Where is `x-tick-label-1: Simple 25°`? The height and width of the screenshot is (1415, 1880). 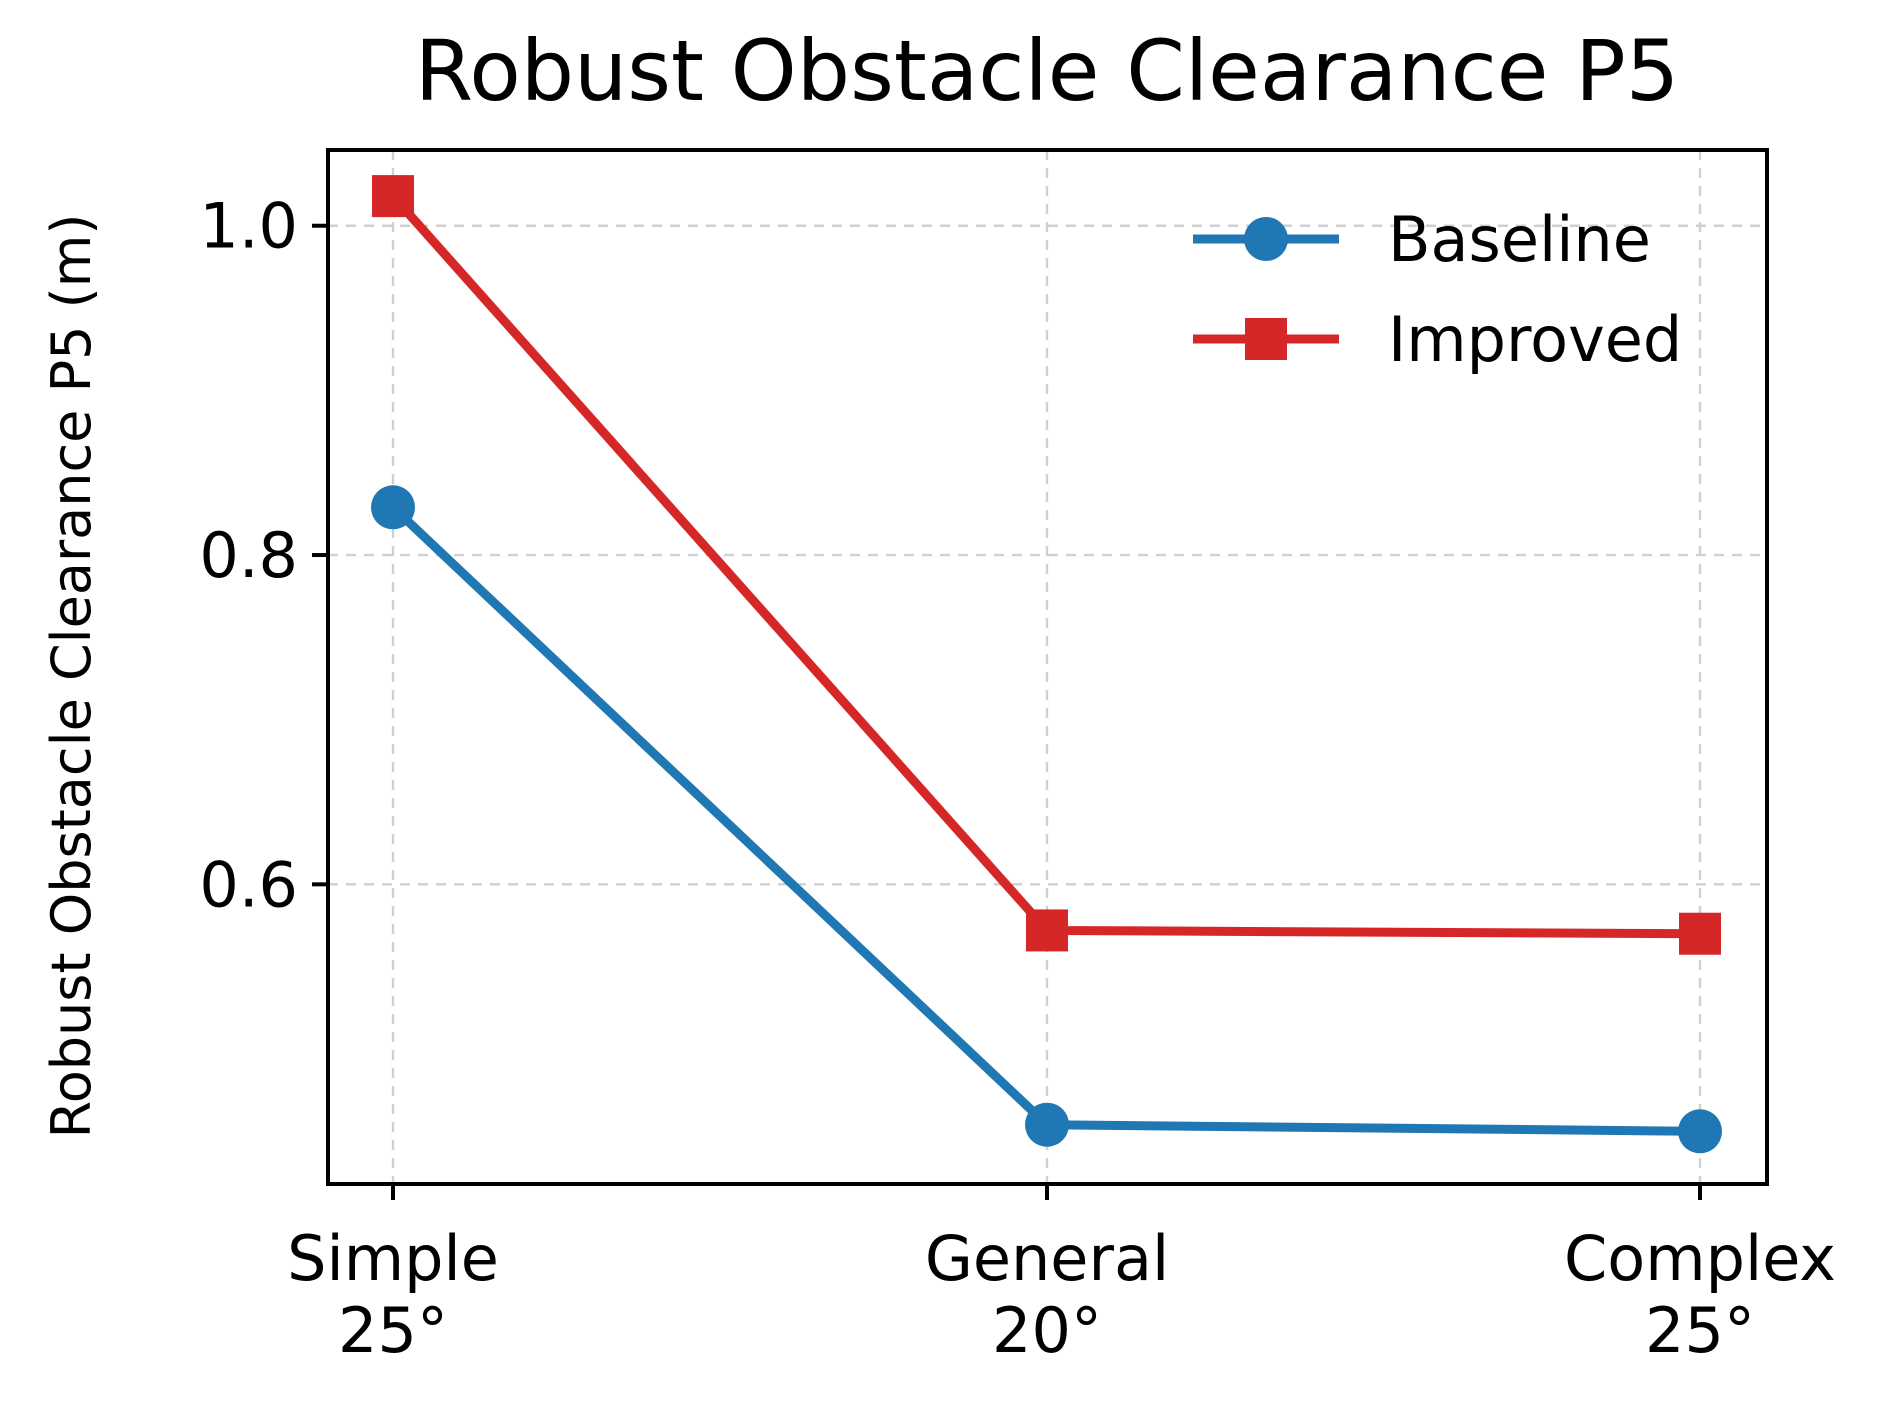
x-tick-label-1: Simple 25° is located at coordinates (393, 1294).